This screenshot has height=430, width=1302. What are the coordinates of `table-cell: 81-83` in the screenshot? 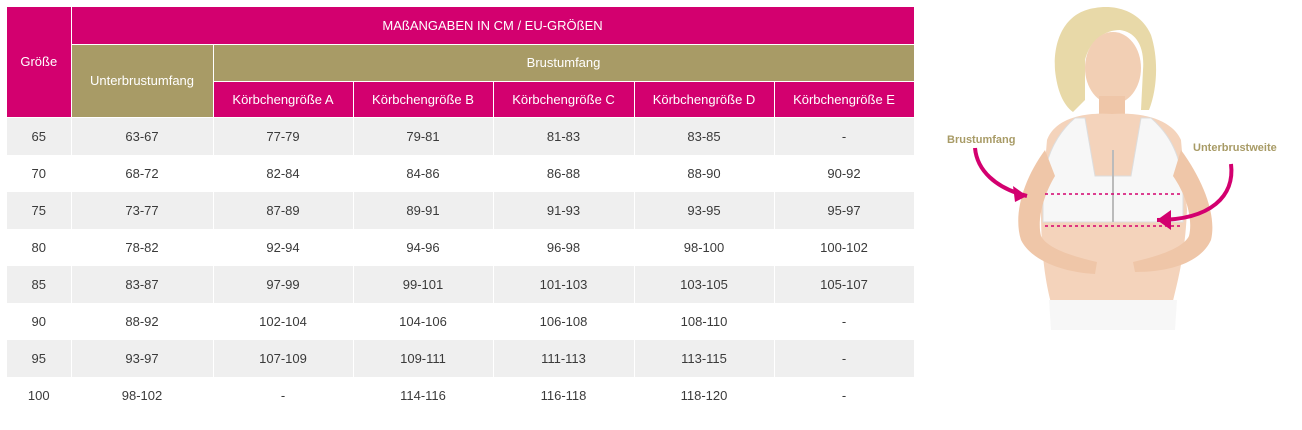 It's located at (564, 136).